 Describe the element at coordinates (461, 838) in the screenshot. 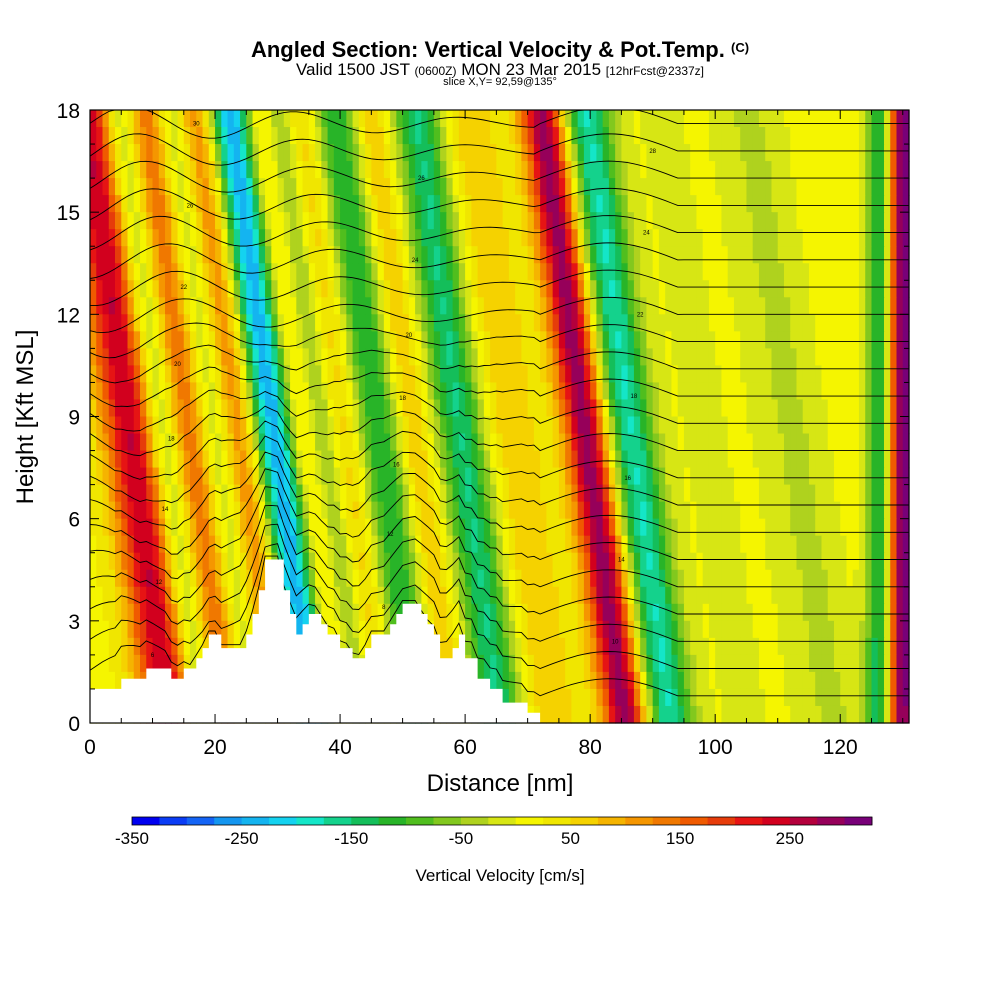

I see `colorbar-tick-label: -50` at that location.